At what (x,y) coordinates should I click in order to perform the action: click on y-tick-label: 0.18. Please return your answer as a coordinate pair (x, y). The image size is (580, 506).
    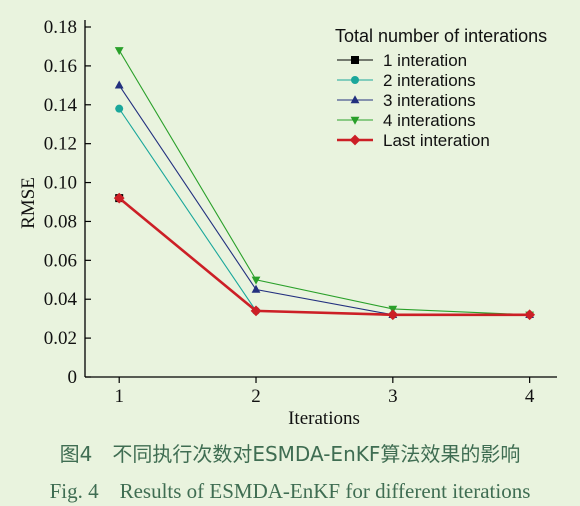
    Looking at the image, I should click on (60, 27).